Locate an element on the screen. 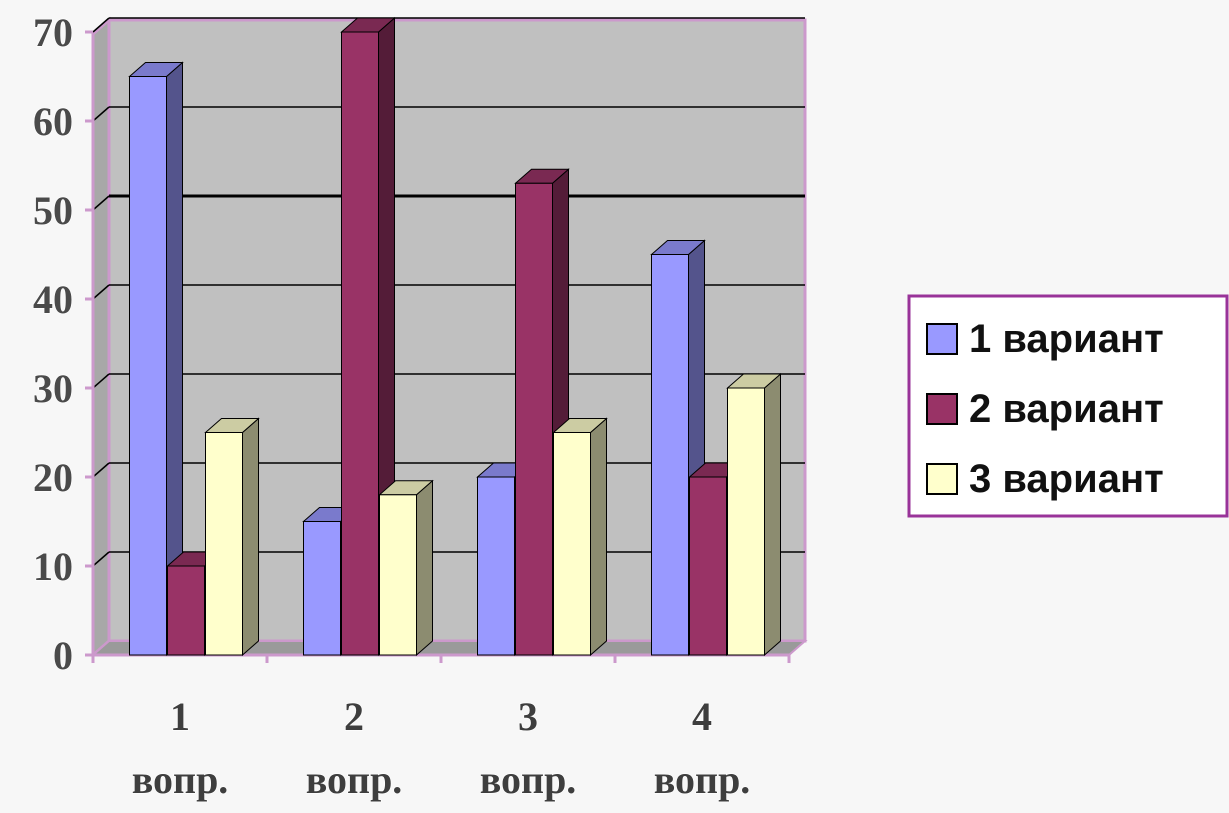 This screenshot has height=813, width=1229. x-category-label: 1 is located at coordinates (180, 716).